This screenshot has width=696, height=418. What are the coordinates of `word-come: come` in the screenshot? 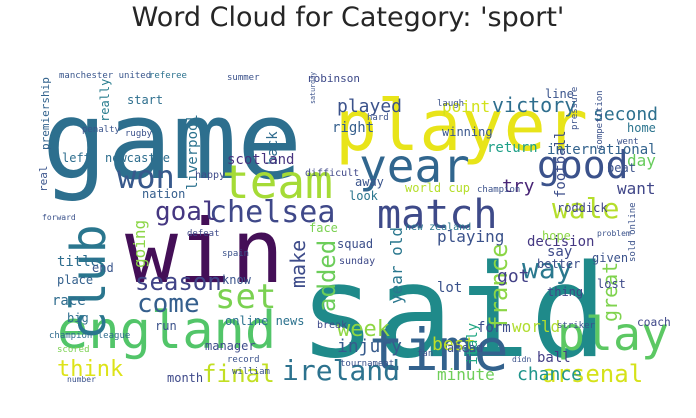 It's located at (168, 304).